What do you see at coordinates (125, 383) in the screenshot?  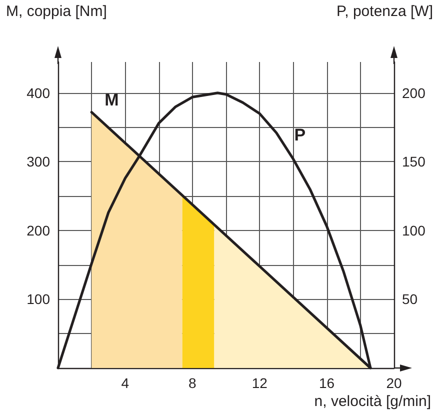 I see `x-tick-label: 4` at bounding box center [125, 383].